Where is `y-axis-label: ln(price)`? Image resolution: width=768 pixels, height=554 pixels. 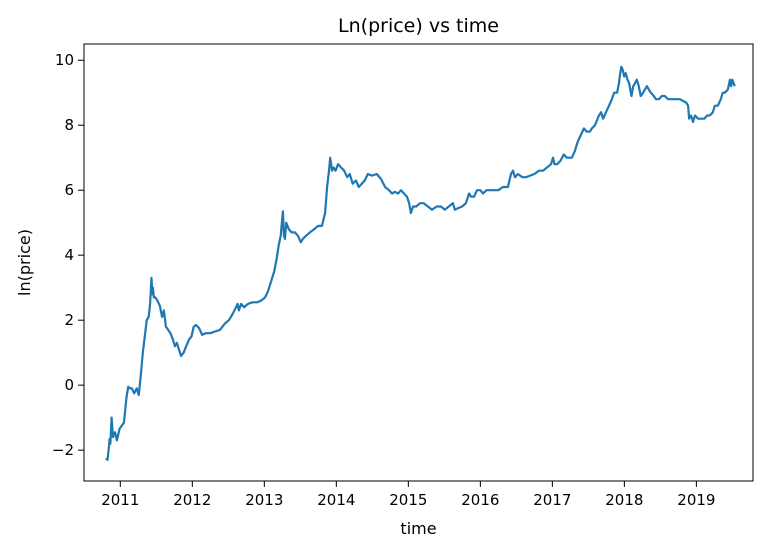 y-axis-label: ln(price) is located at coordinates (24, 262).